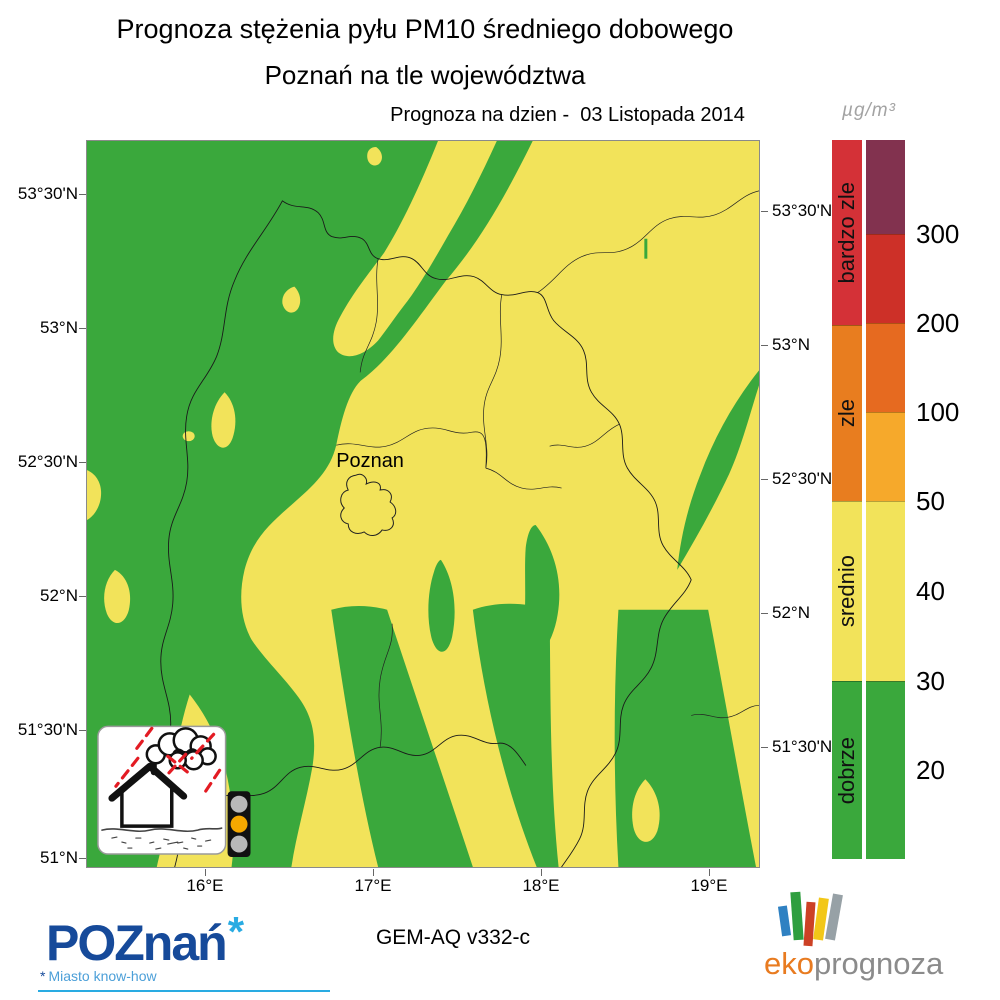  Describe the element at coordinates (930, 770) in the screenshot. I see `legend-scale-tick: 20` at that location.